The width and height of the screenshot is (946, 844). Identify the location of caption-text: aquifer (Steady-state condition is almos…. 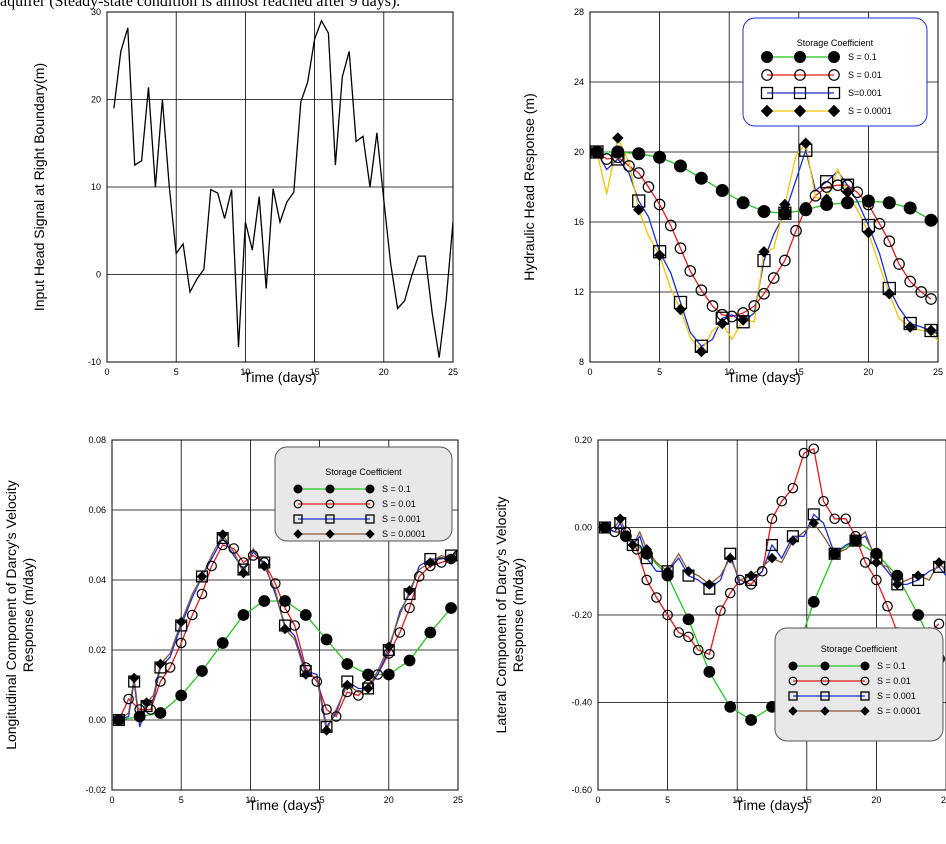
(200, 5).